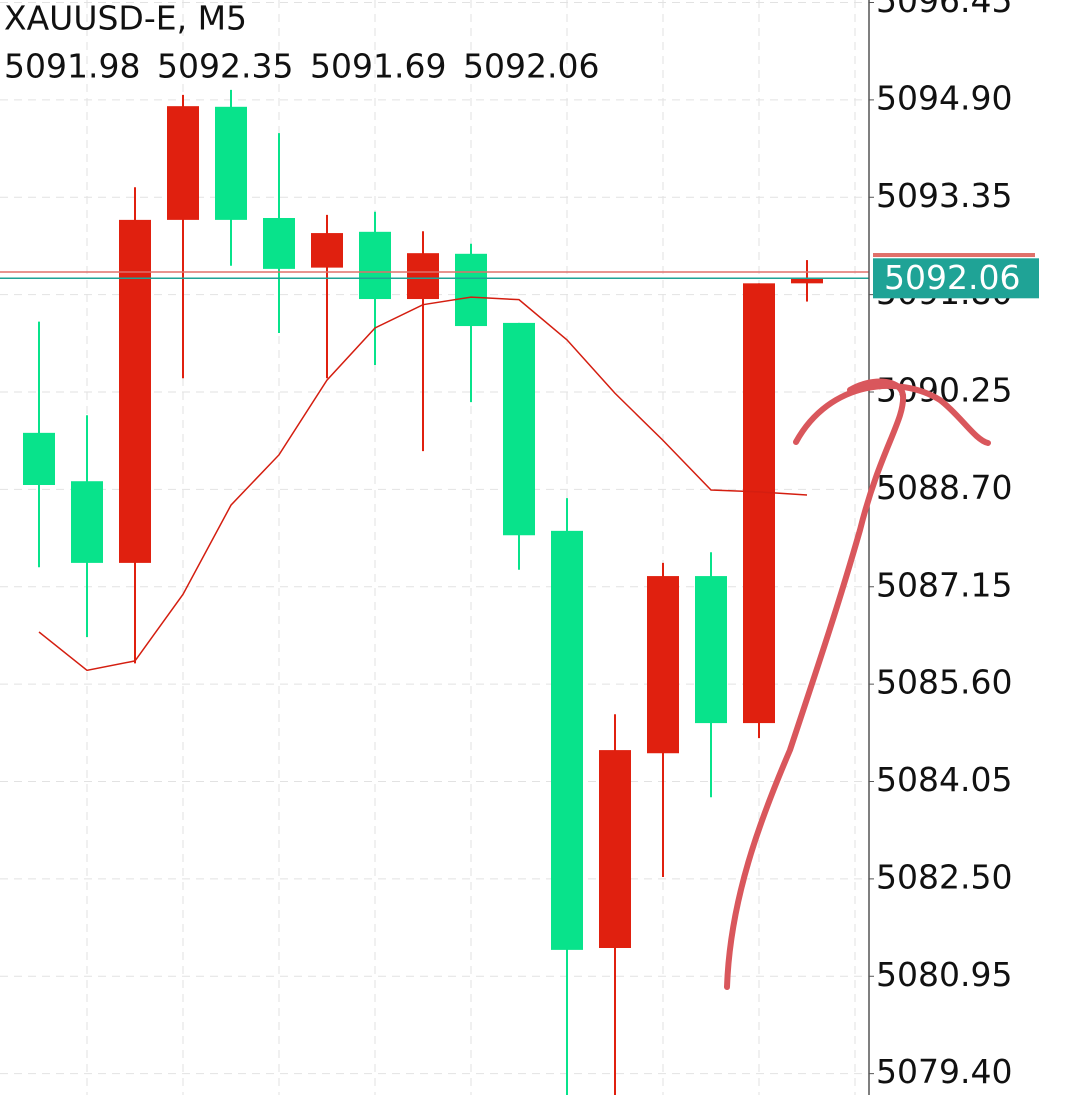 Image resolution: width=1069 pixels, height=1095 pixels. Describe the element at coordinates (944, 97) in the screenshot. I see `y-tick-label: 5094.90` at that location.